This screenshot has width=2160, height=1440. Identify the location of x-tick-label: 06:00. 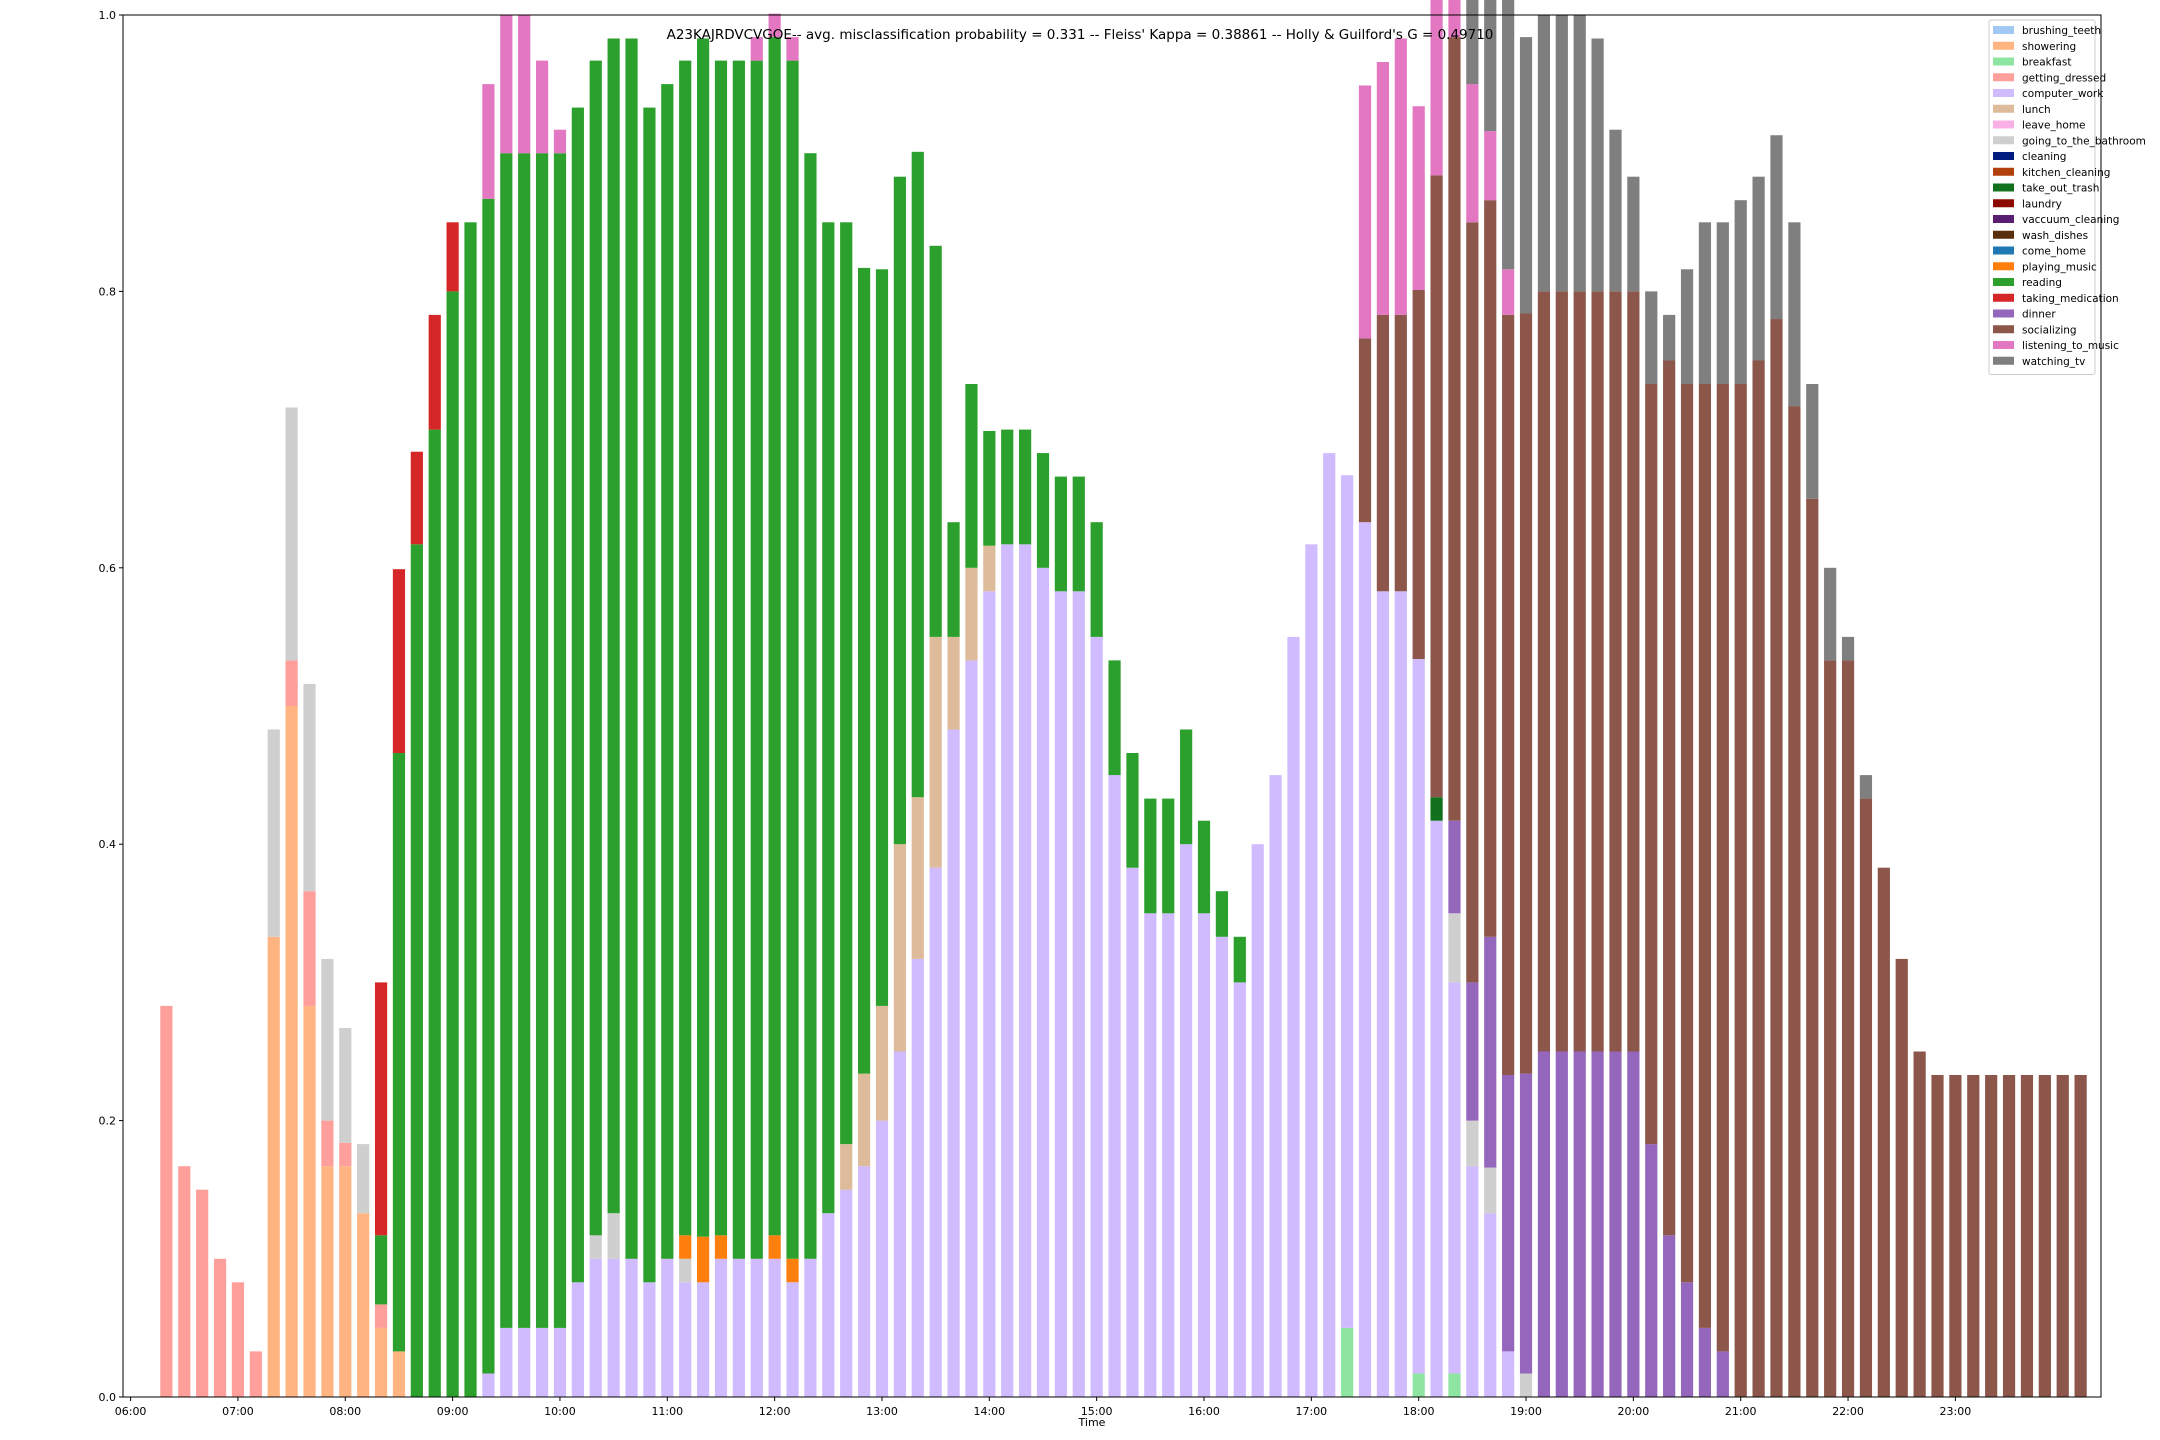
(131, 1411).